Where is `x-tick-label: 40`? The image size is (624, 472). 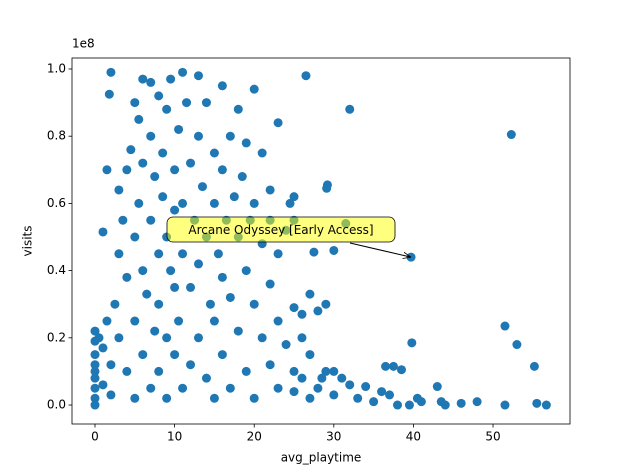
x-tick-label: 40 is located at coordinates (413, 437).